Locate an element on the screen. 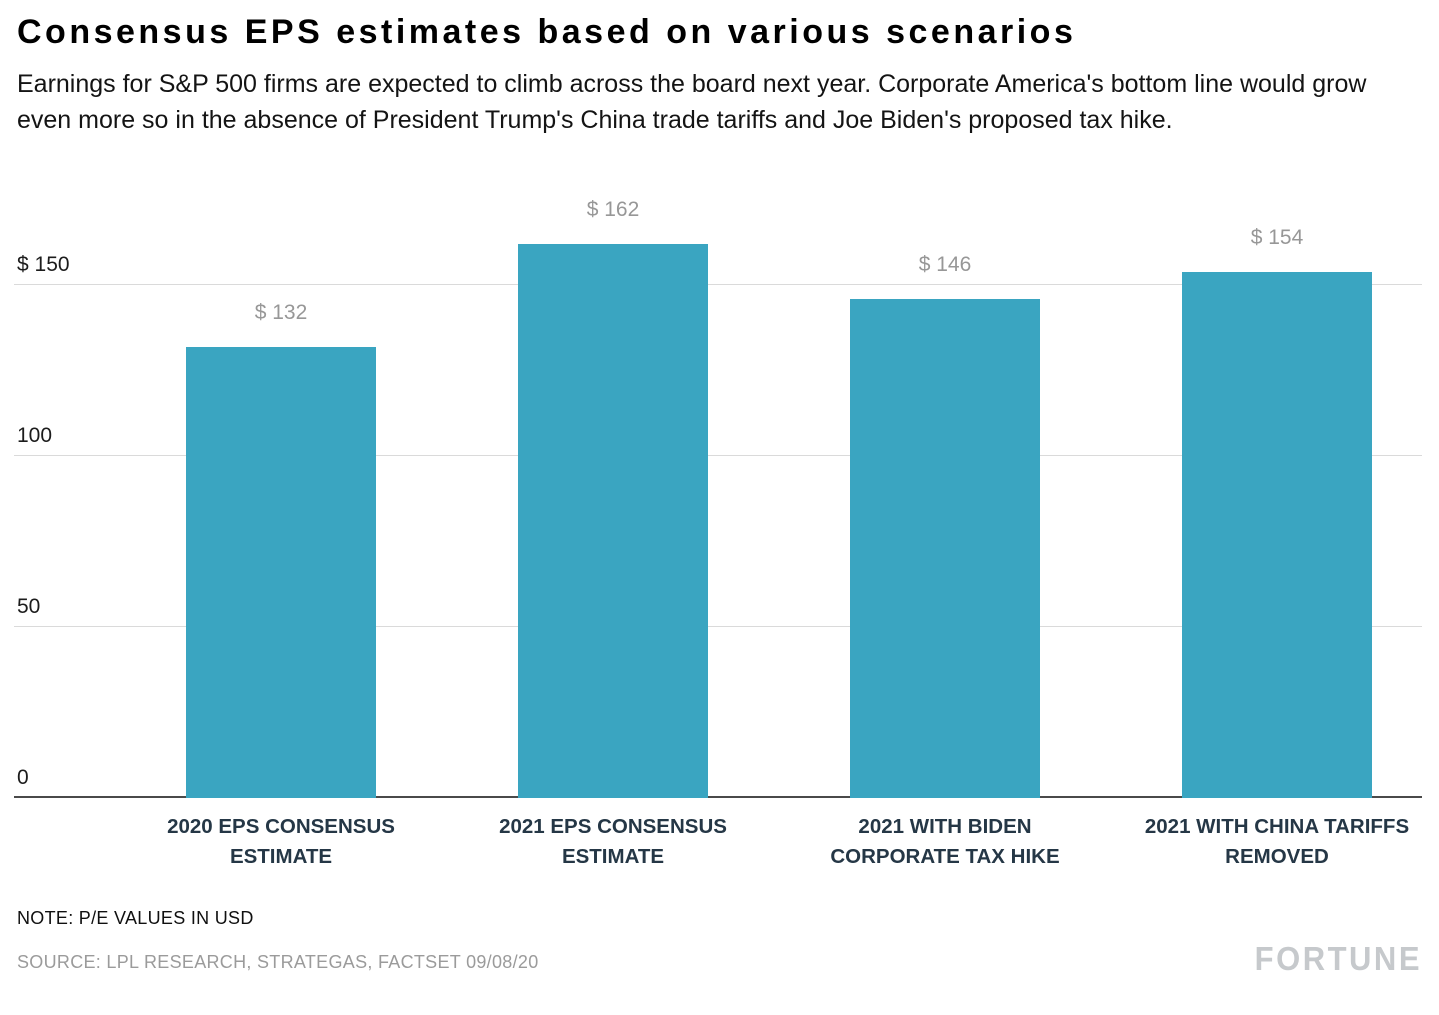  y-axis-tick-label: 0 is located at coordinates (23, 777).